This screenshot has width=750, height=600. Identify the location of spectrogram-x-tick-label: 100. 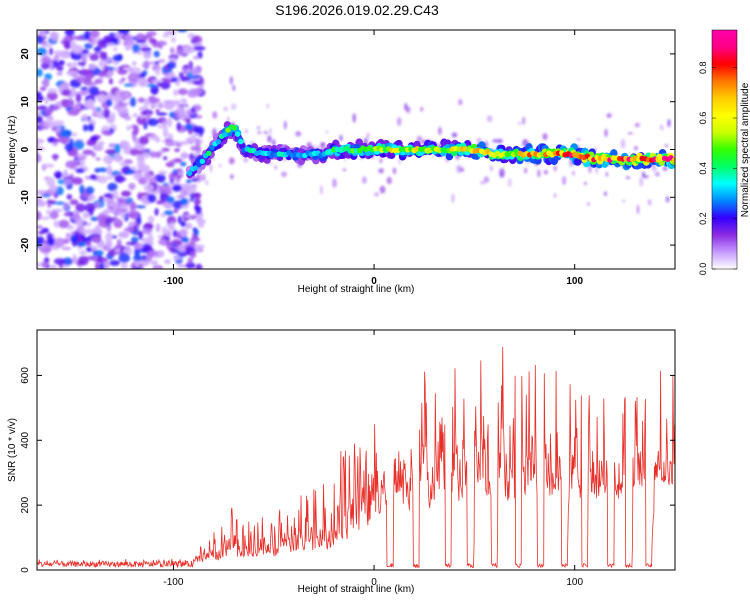
(574, 281).